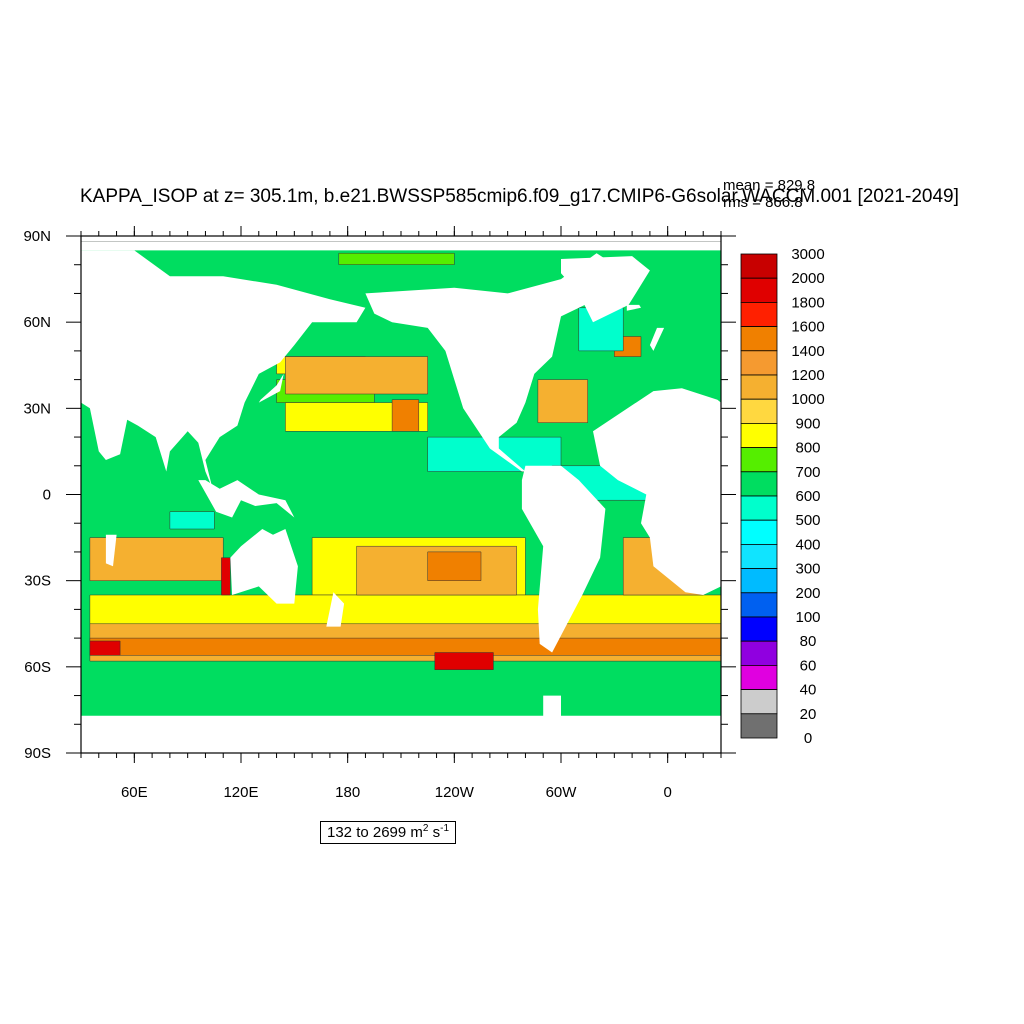 The image size is (1024, 1024). Describe the element at coordinates (807, 520) in the screenshot. I see `colorbar-label: 500` at that location.